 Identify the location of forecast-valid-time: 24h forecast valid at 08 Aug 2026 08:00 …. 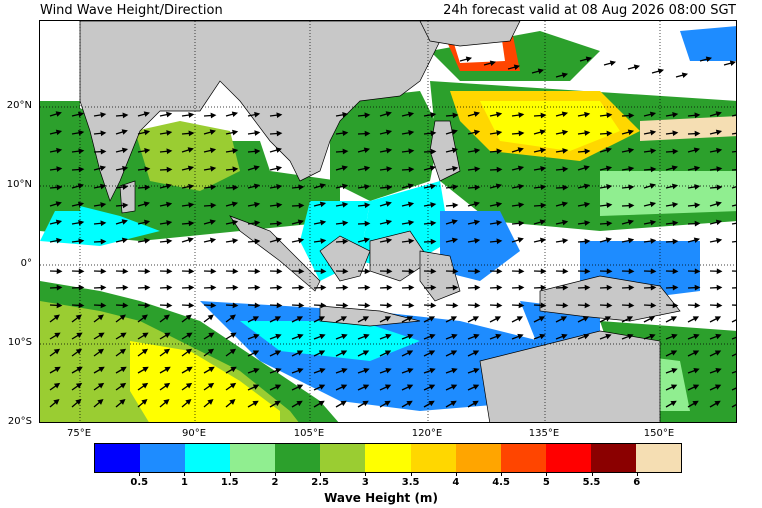
(589, 10).